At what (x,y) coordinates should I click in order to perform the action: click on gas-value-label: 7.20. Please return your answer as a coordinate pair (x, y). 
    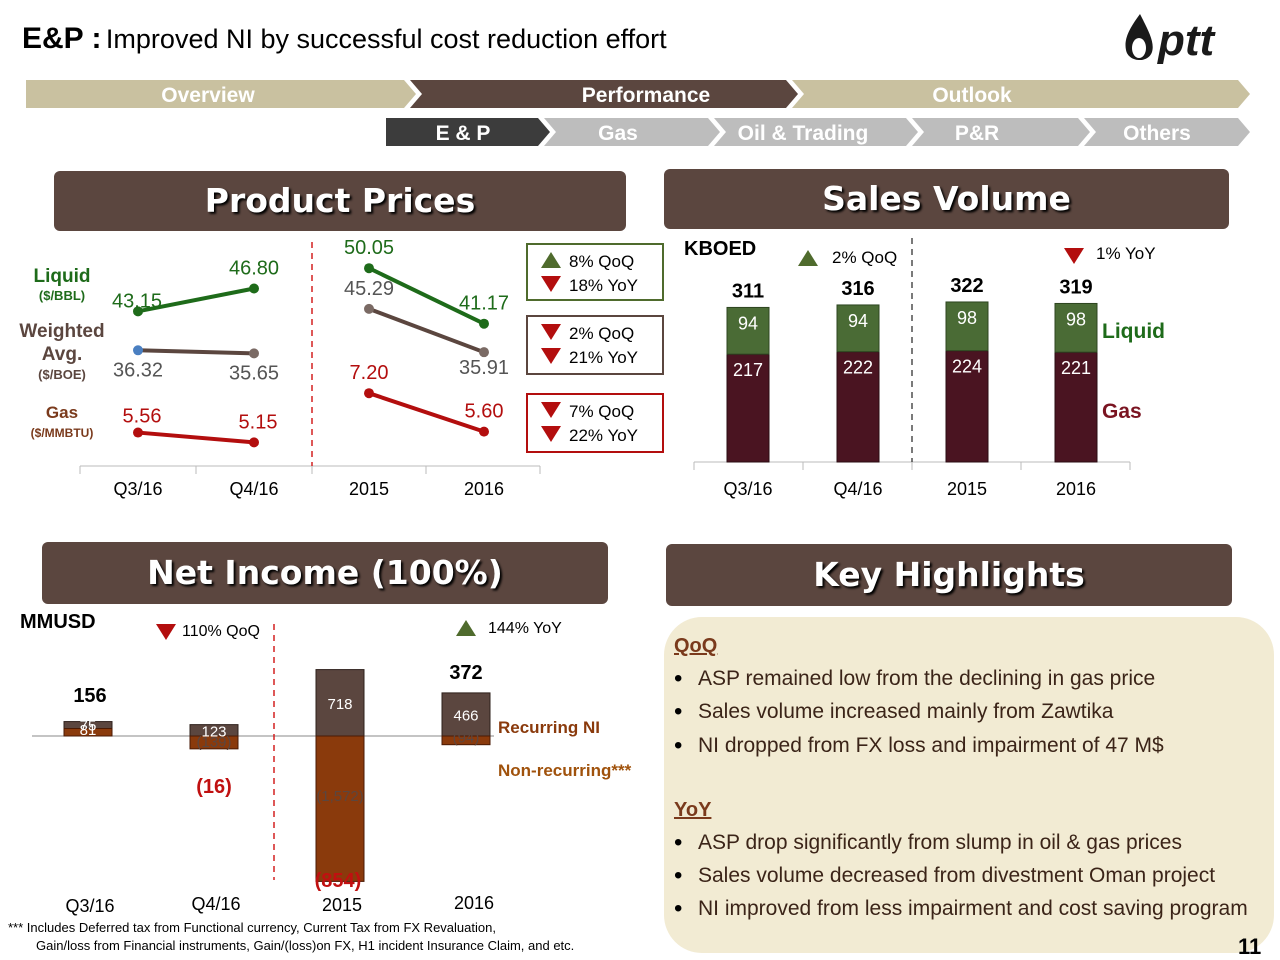
    Looking at the image, I should click on (369, 373).